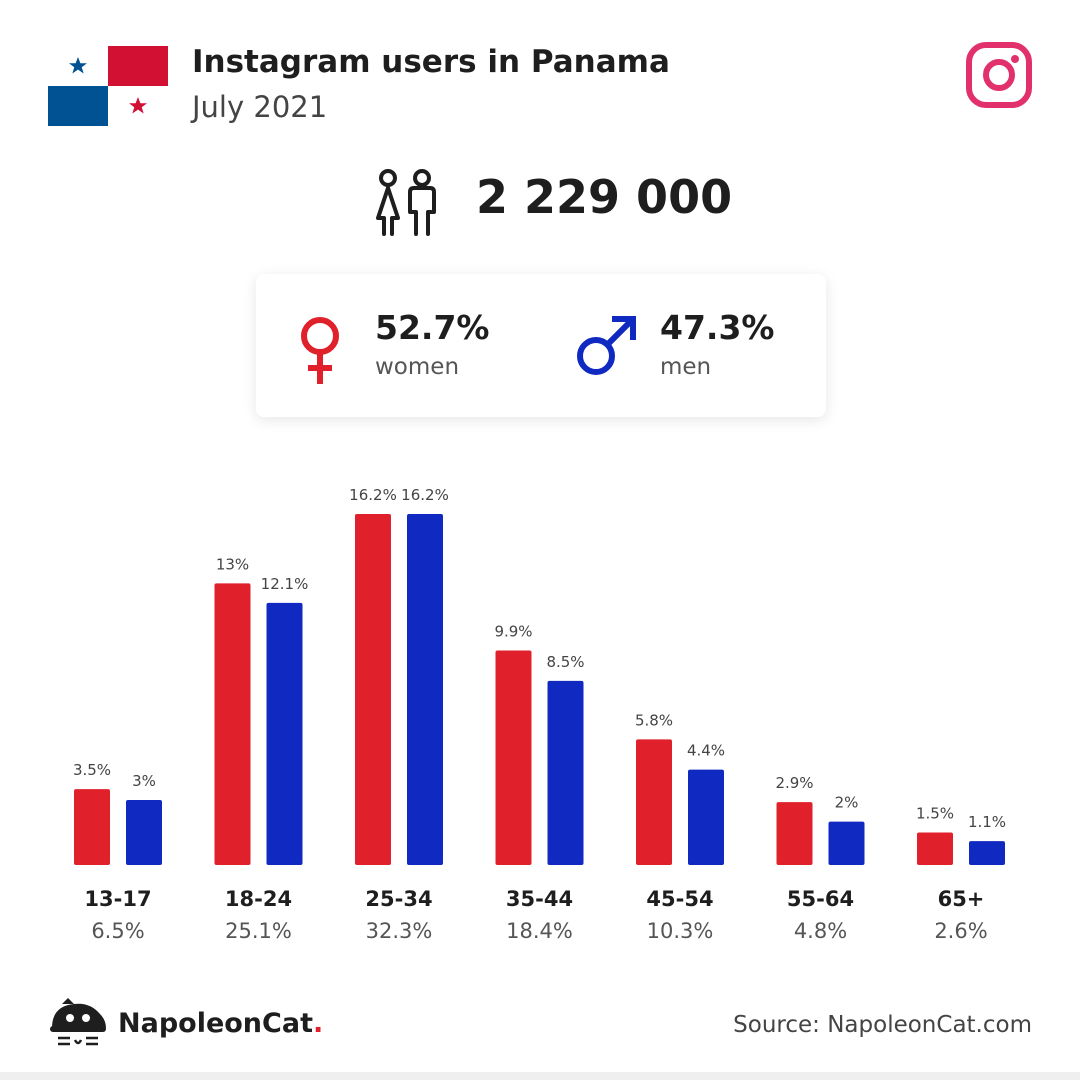 Image resolution: width=1080 pixels, height=1080 pixels. Describe the element at coordinates (679, 899) in the screenshot. I see `category-label: 45-54` at that location.